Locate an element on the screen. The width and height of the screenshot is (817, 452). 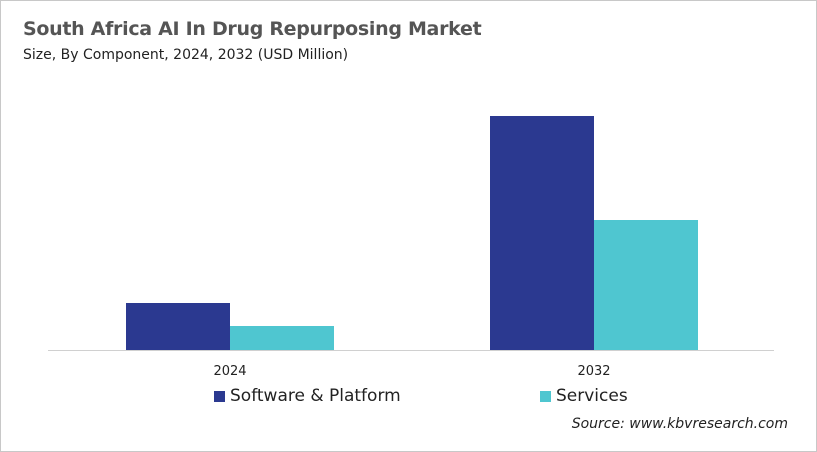
legend-item-services: Services is located at coordinates (584, 396).